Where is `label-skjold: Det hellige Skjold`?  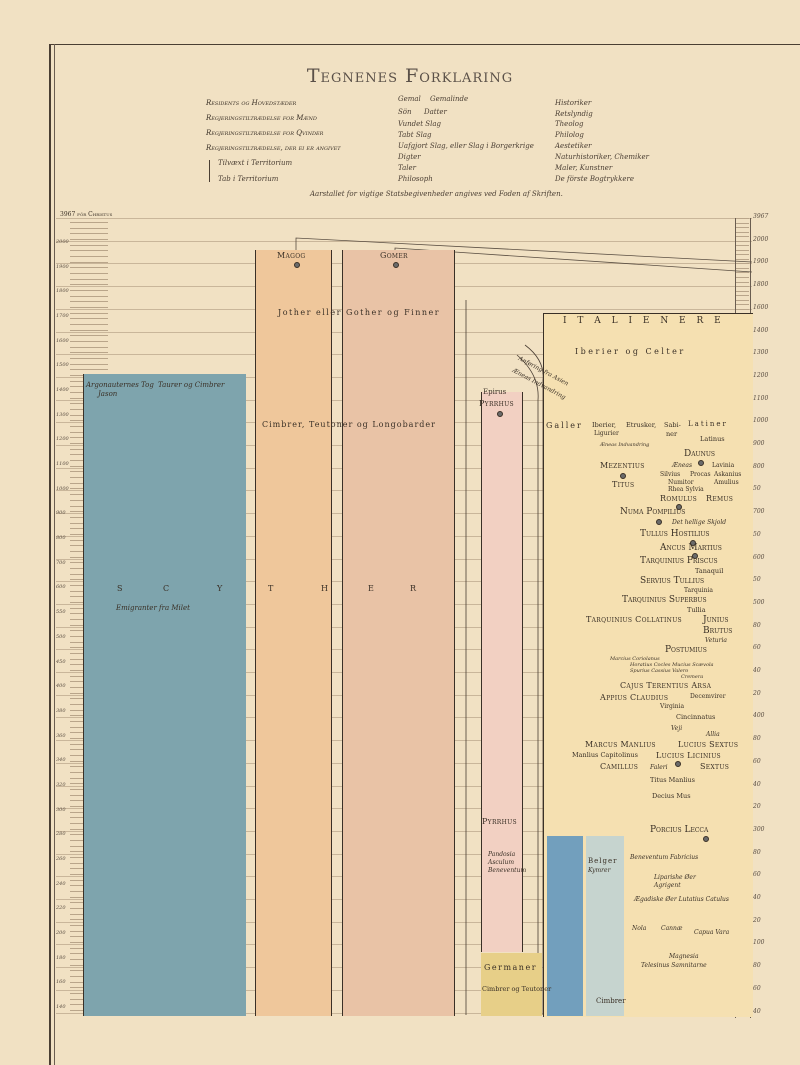
label-skjold: Det hellige Skjold is located at coordinates (699, 522).